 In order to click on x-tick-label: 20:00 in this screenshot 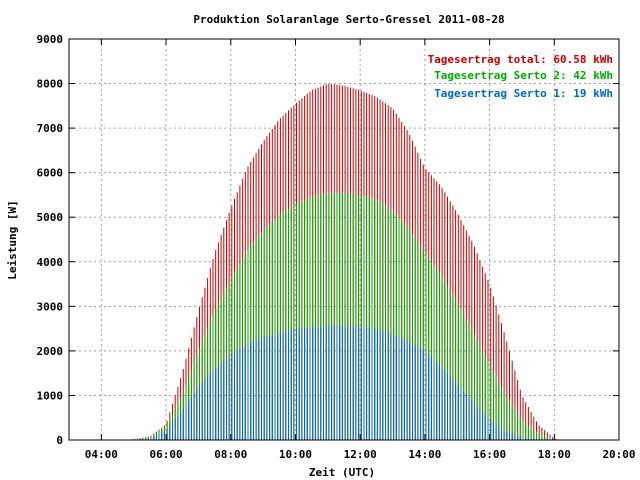, I will do `click(618, 454)`.